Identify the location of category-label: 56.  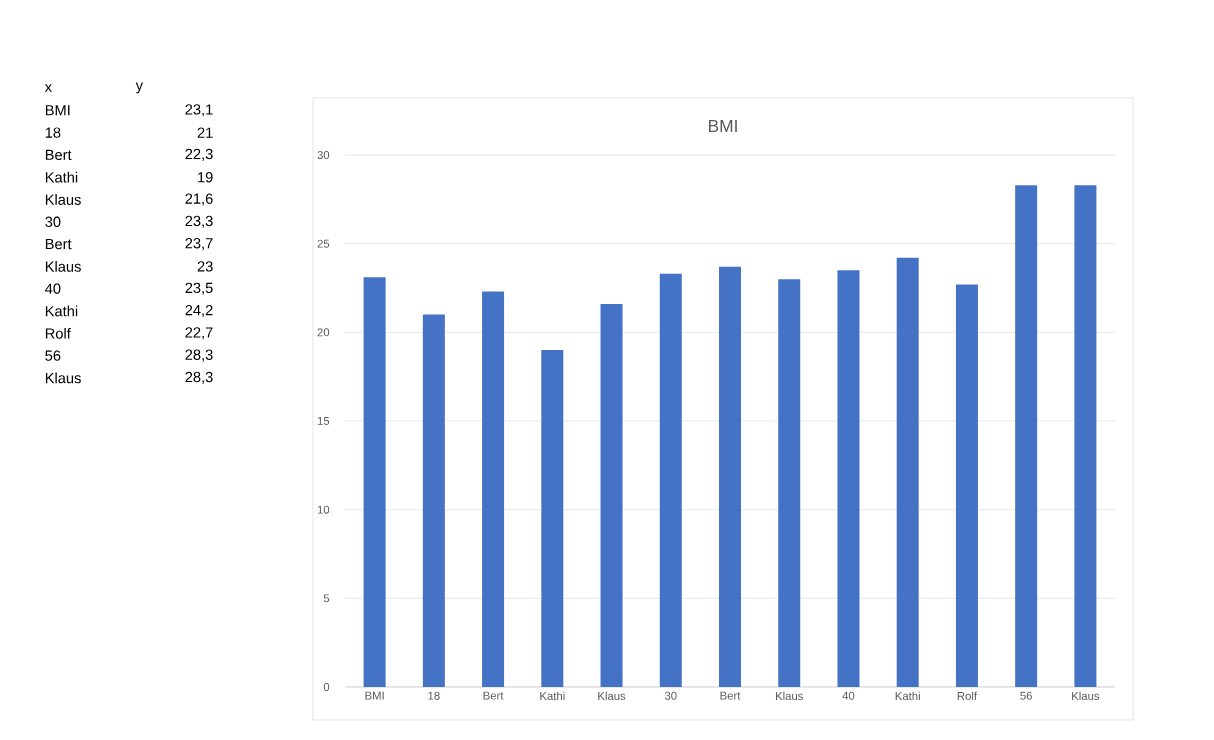
(53, 355).